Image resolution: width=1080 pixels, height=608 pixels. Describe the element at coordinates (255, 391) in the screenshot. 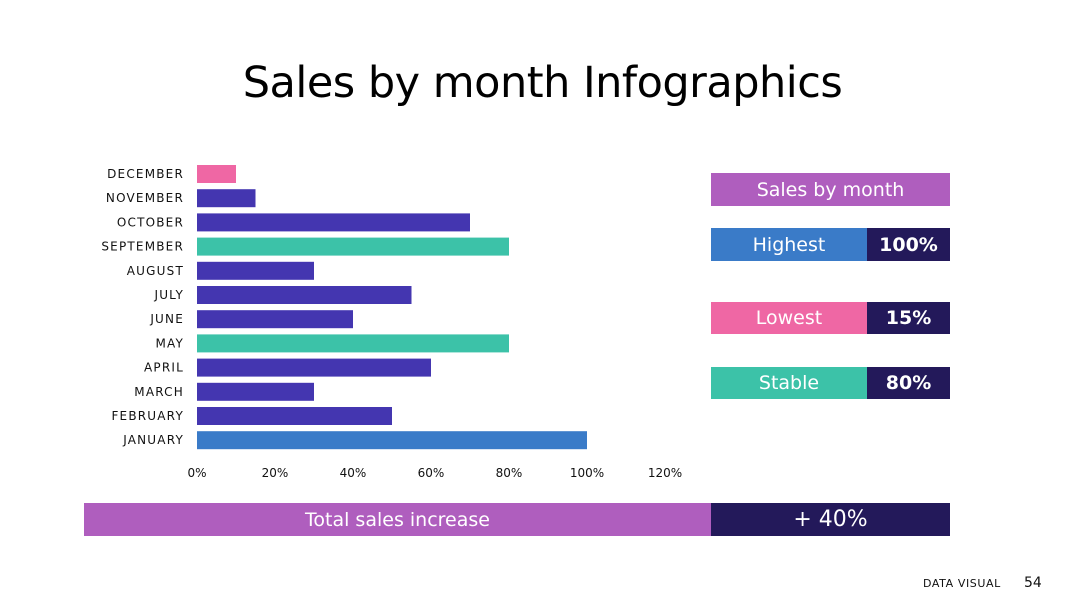

I see `bar-march` at that location.